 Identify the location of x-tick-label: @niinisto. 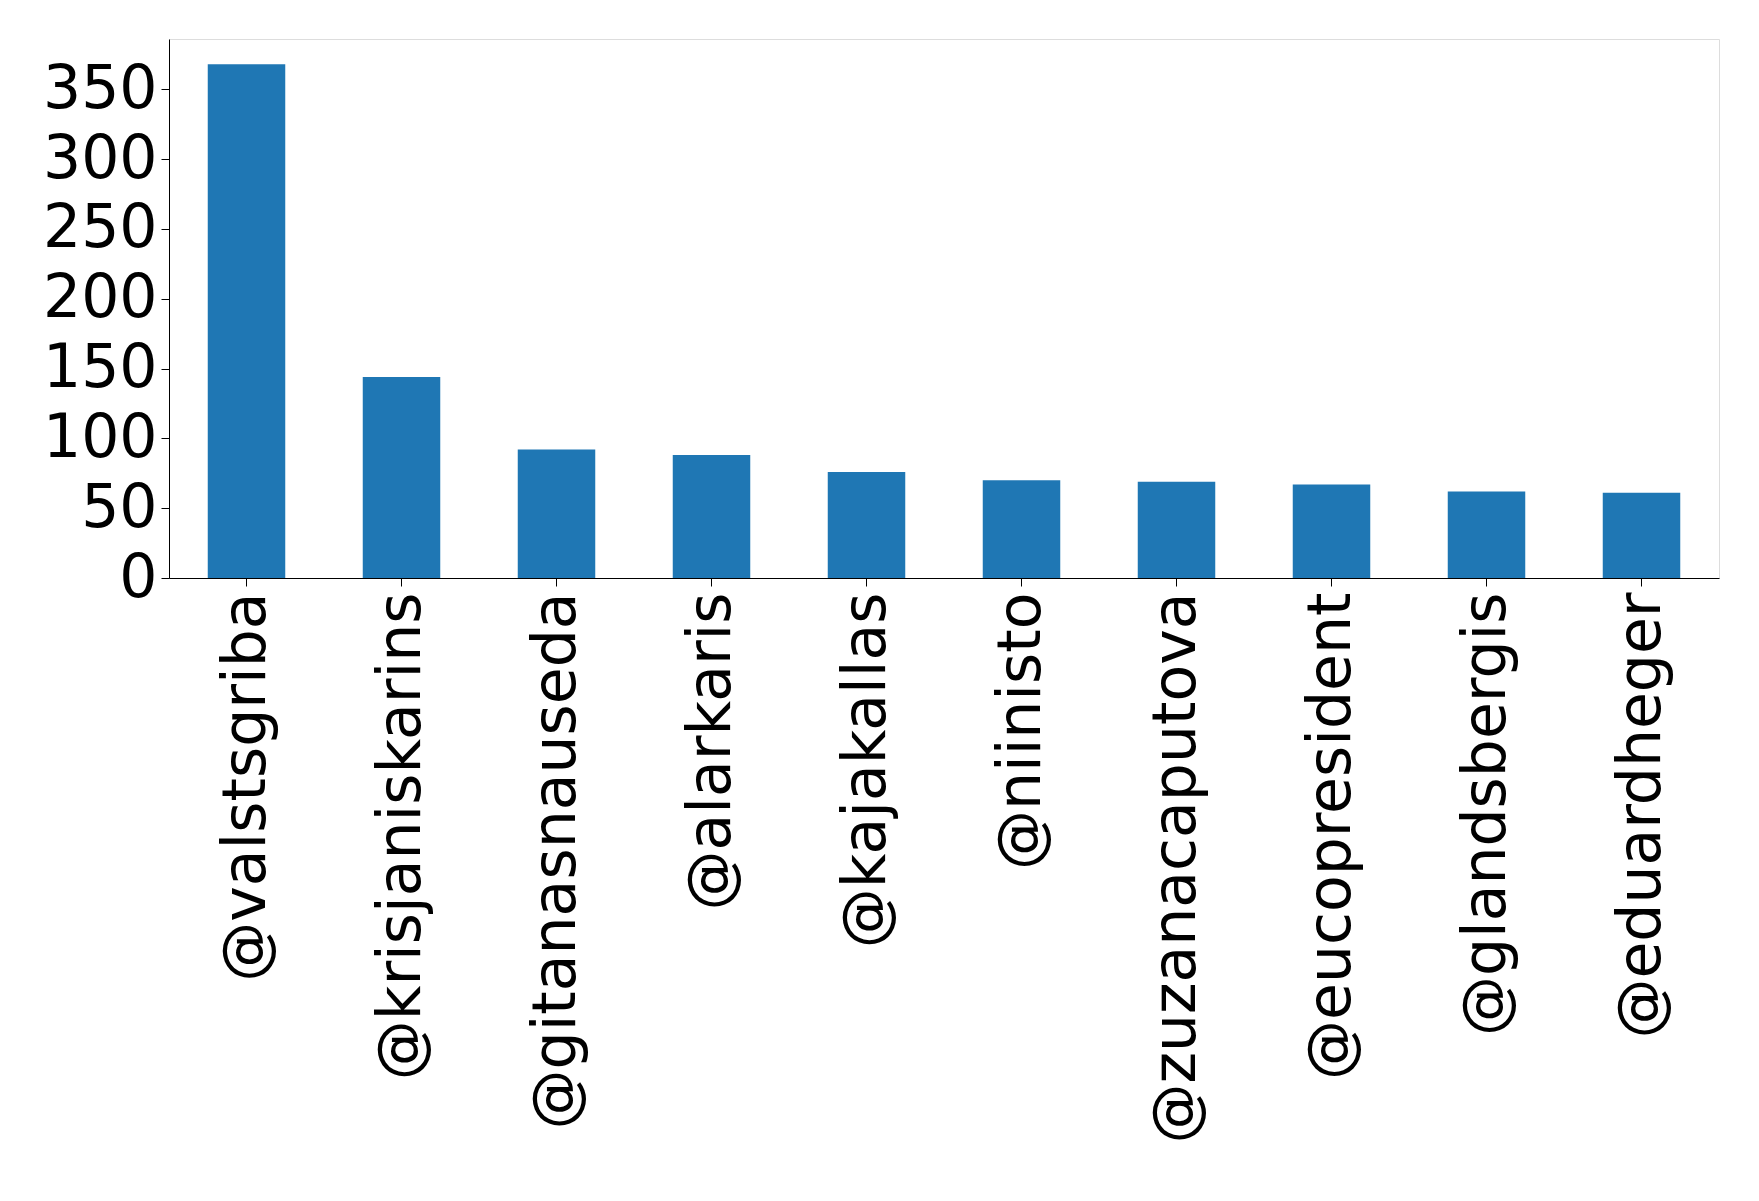
(1018, 731).